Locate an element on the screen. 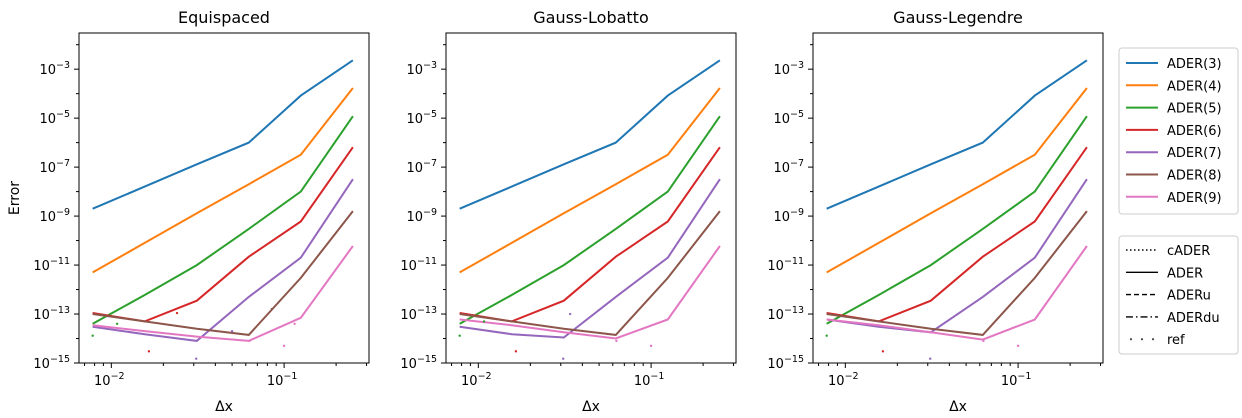  legend-label: ADER(4) is located at coordinates (1194, 86).